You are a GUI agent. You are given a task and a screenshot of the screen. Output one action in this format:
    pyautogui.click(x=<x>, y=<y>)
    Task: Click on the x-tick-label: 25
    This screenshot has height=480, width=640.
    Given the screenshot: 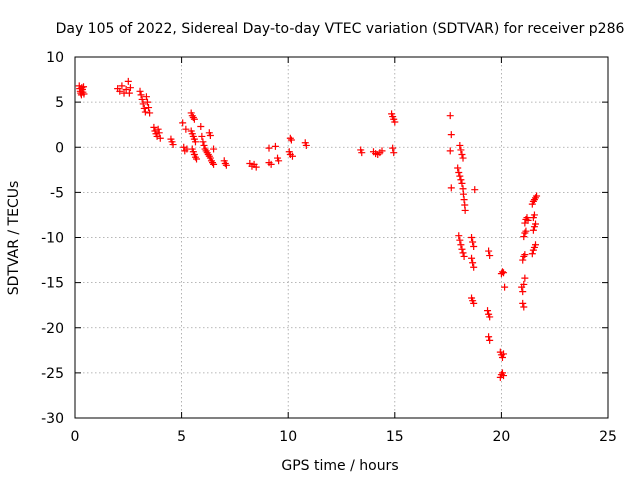 What is the action you would take?
    pyautogui.click(x=608, y=437)
    